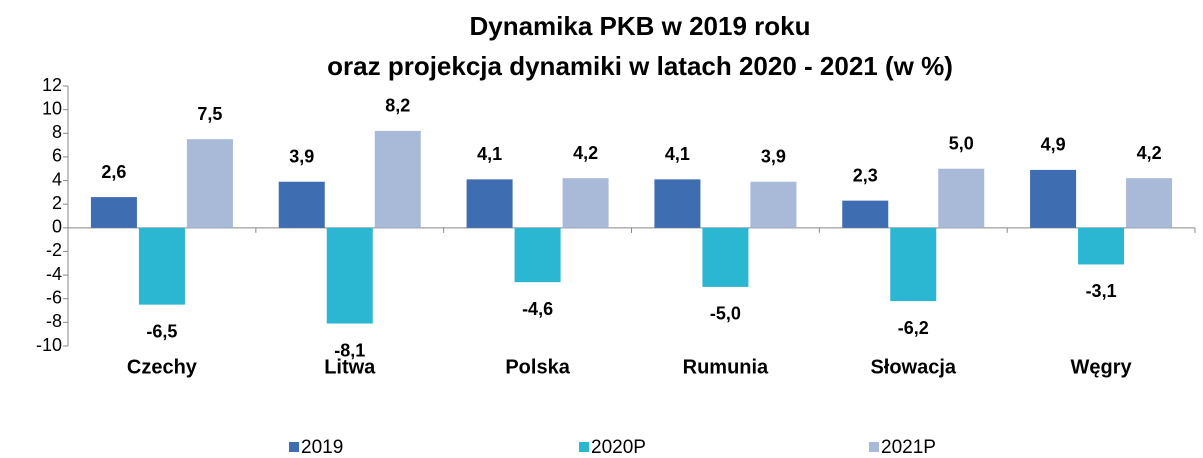 The height and width of the screenshot is (458, 1203). Describe the element at coordinates (54, 297) in the screenshot. I see `y-tick-label: -6` at that location.